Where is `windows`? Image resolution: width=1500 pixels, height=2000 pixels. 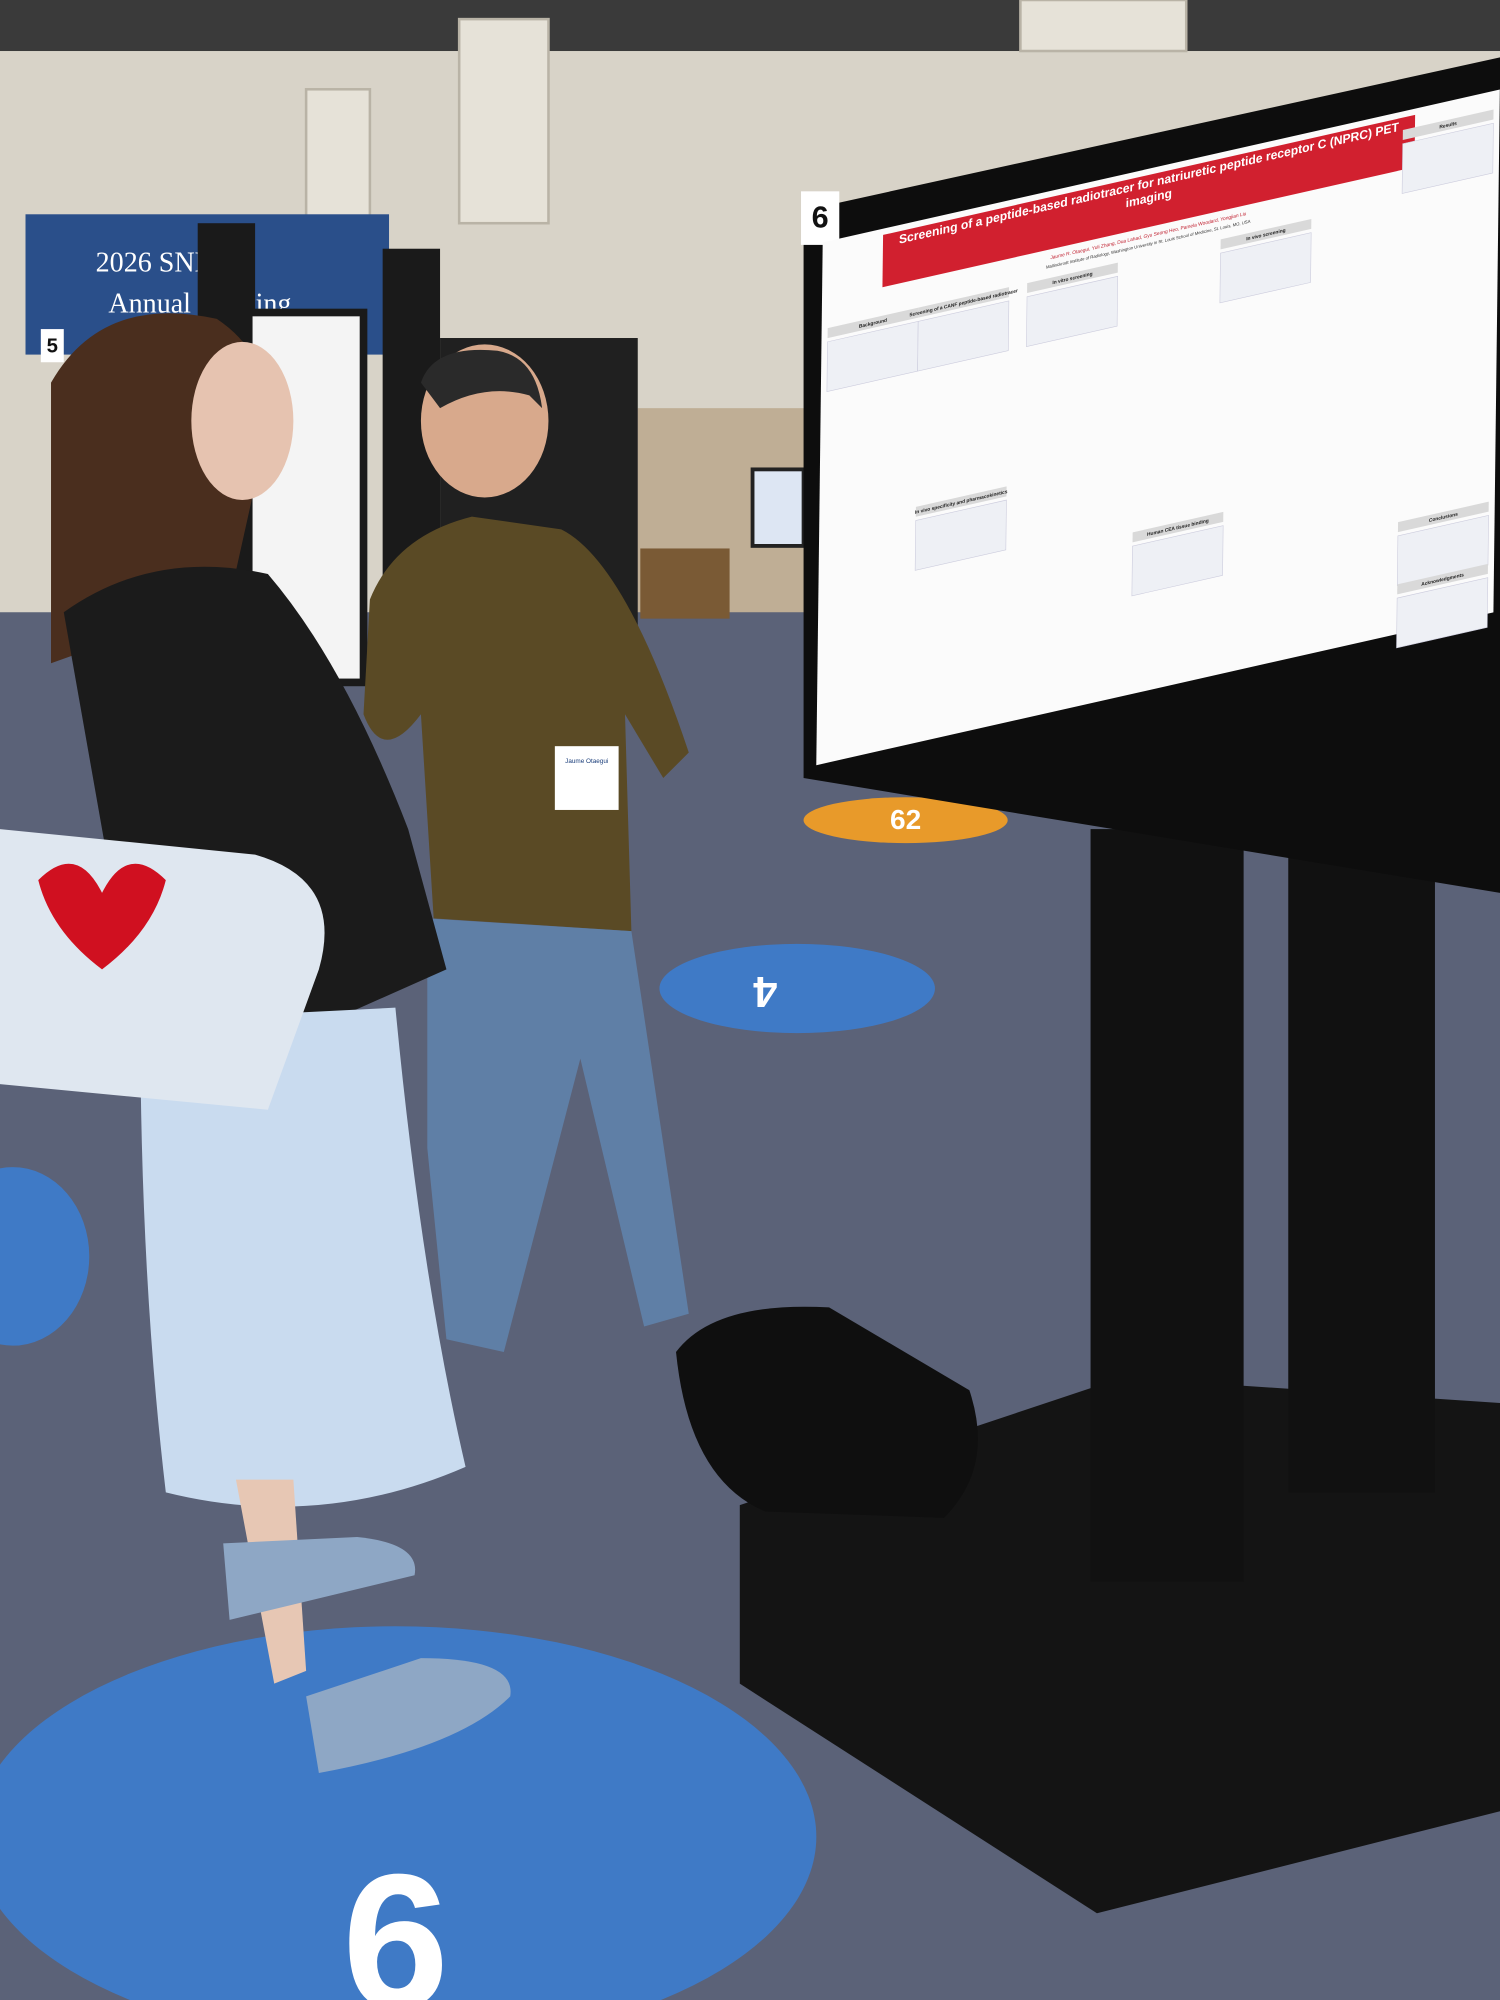
windows is located at coordinates (746, 122).